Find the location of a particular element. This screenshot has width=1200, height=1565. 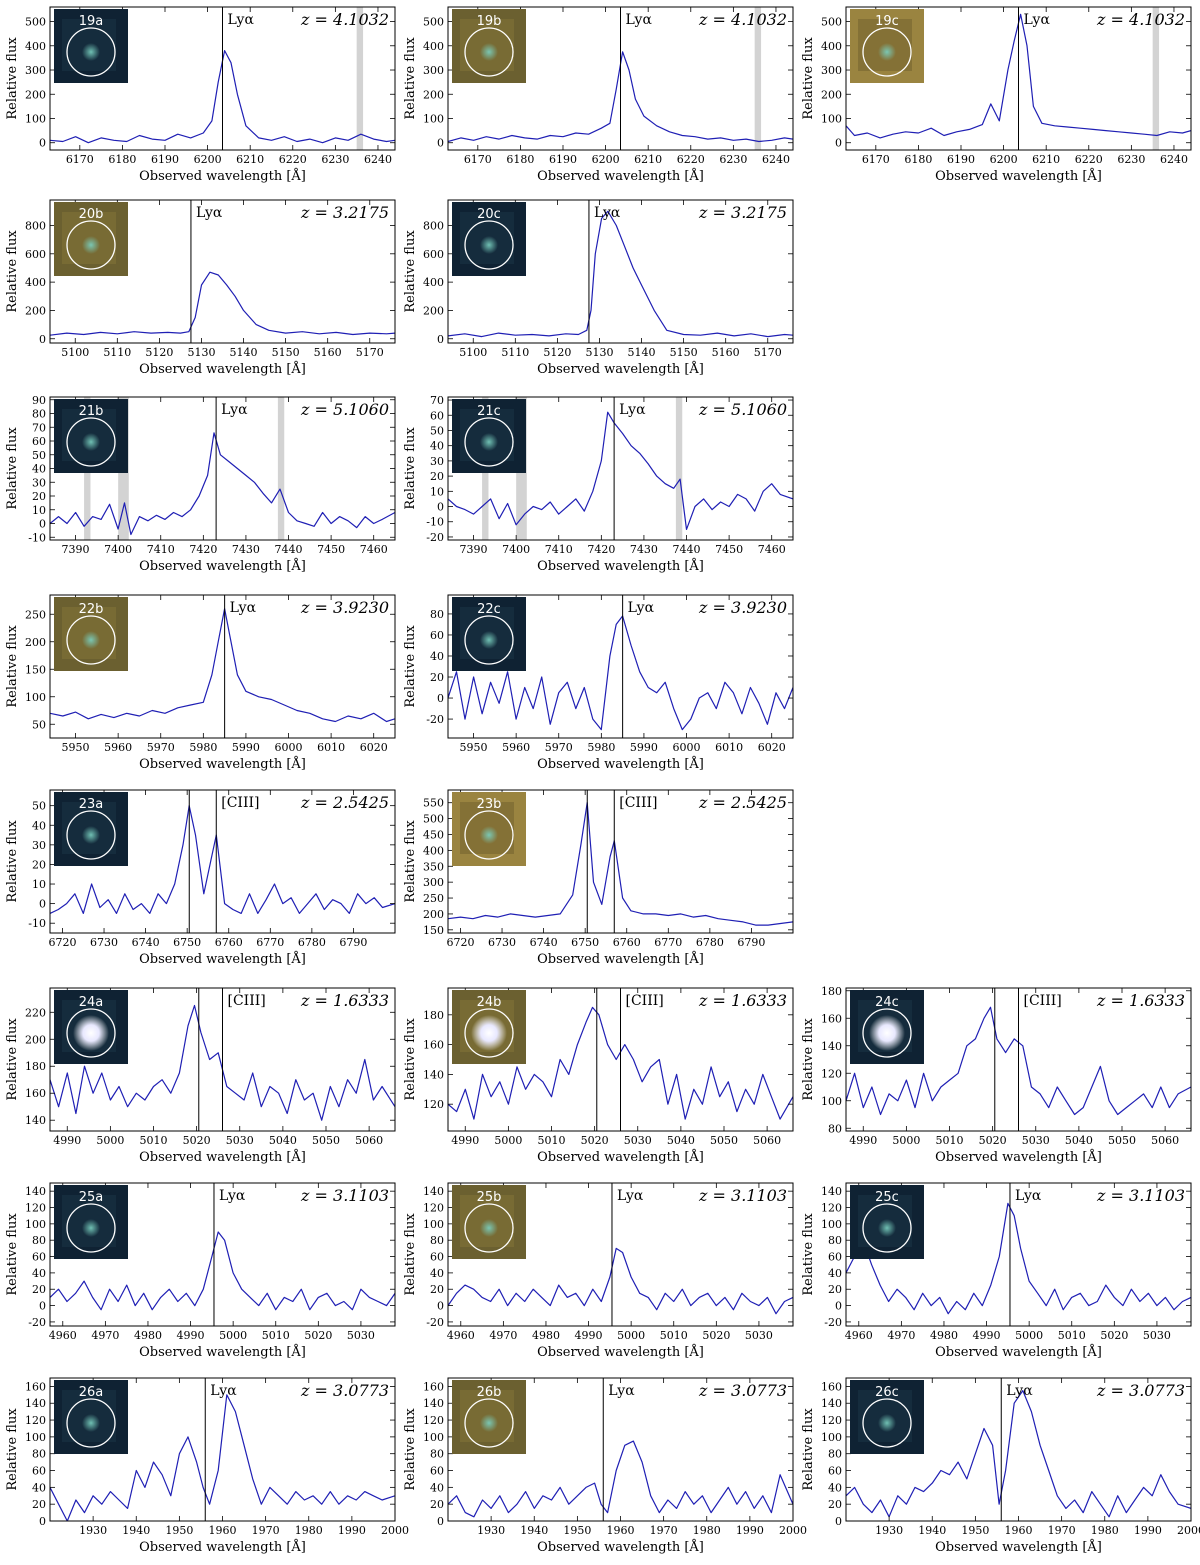

x-tick-label: 1970 is located at coordinates (266, 1530).